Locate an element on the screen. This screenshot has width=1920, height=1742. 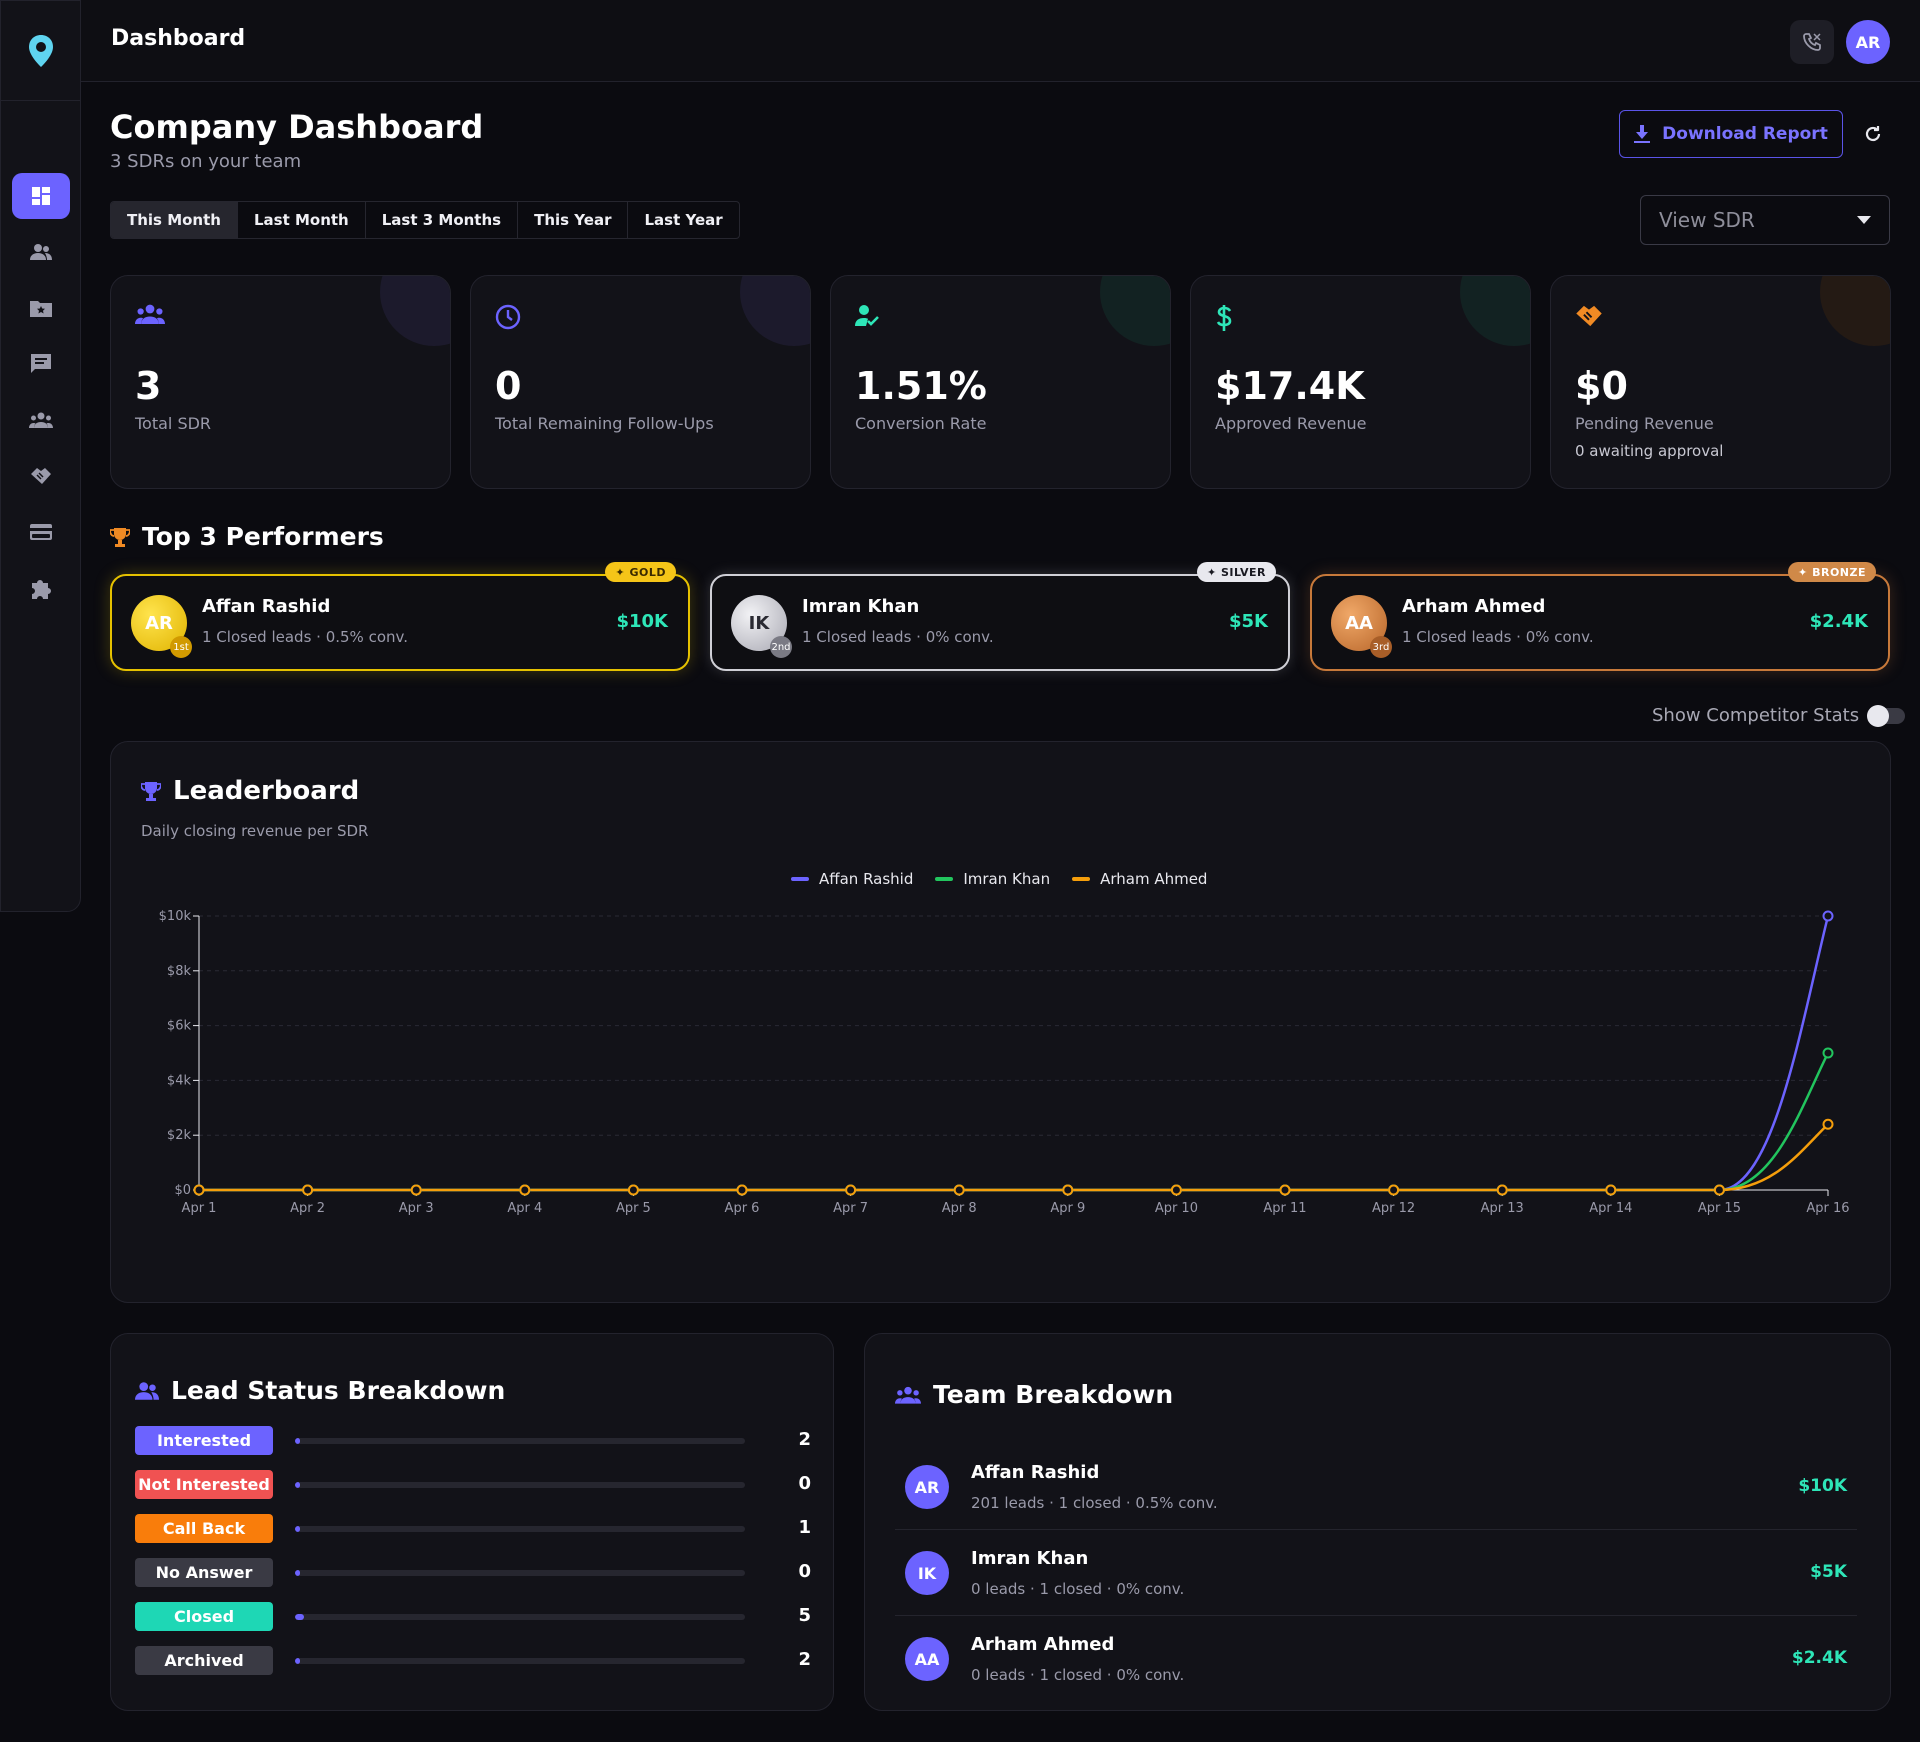
y-tick-label: $0 is located at coordinates (182, 1190).